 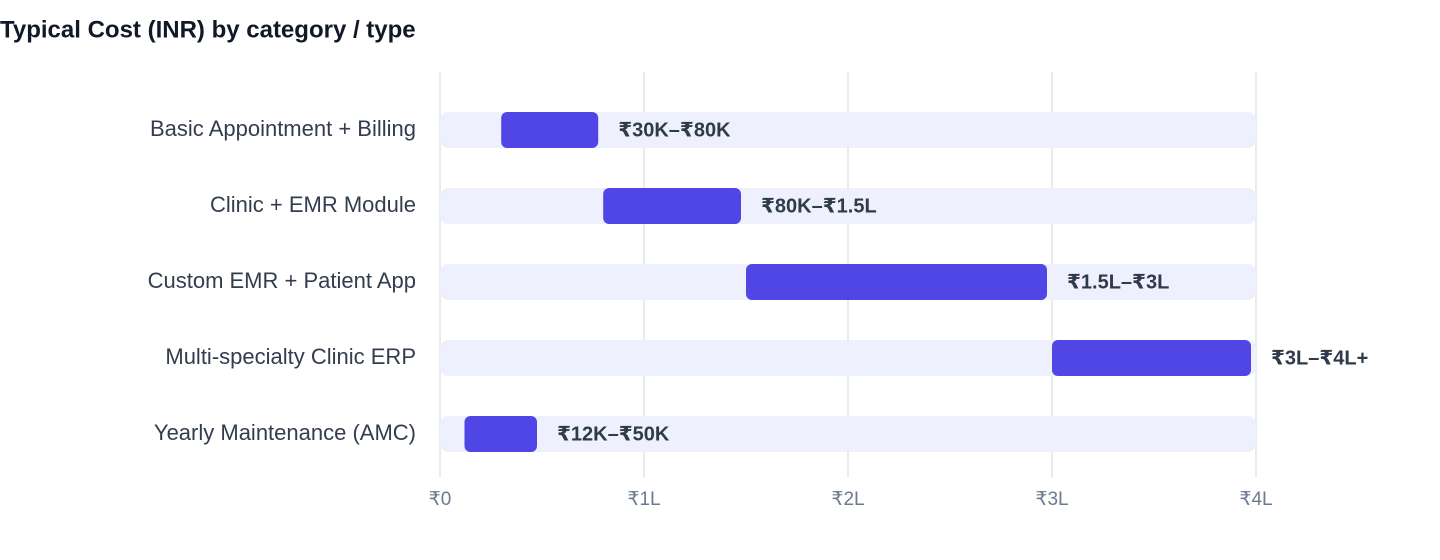 What do you see at coordinates (674, 130) in the screenshot?
I see `value-label: ₹30K–₹80K` at bounding box center [674, 130].